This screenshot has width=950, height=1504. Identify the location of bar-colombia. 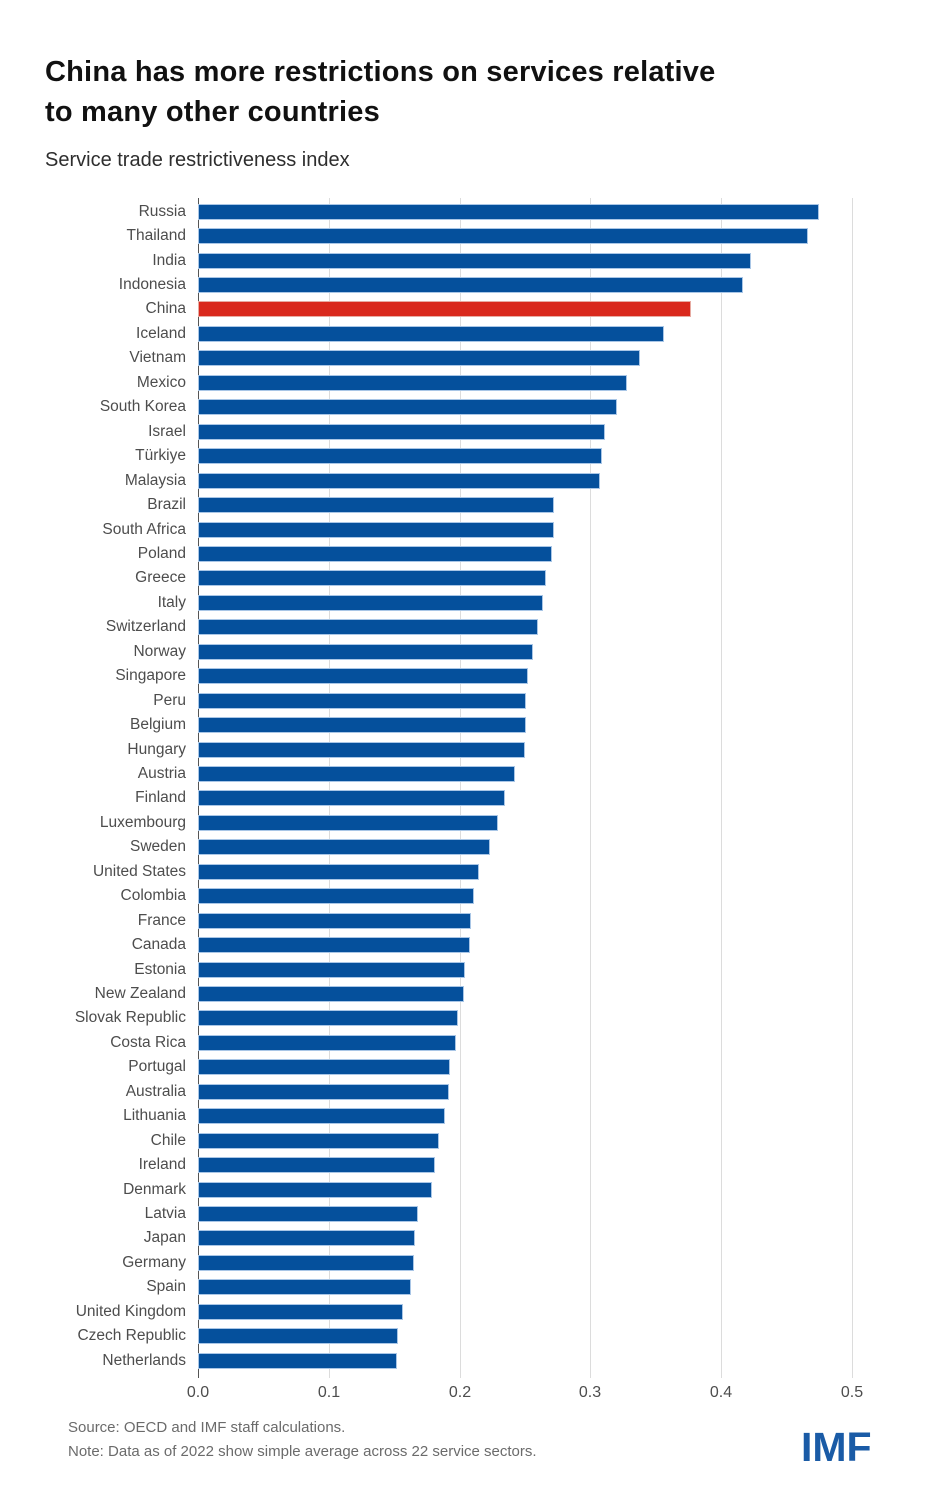
(336, 896).